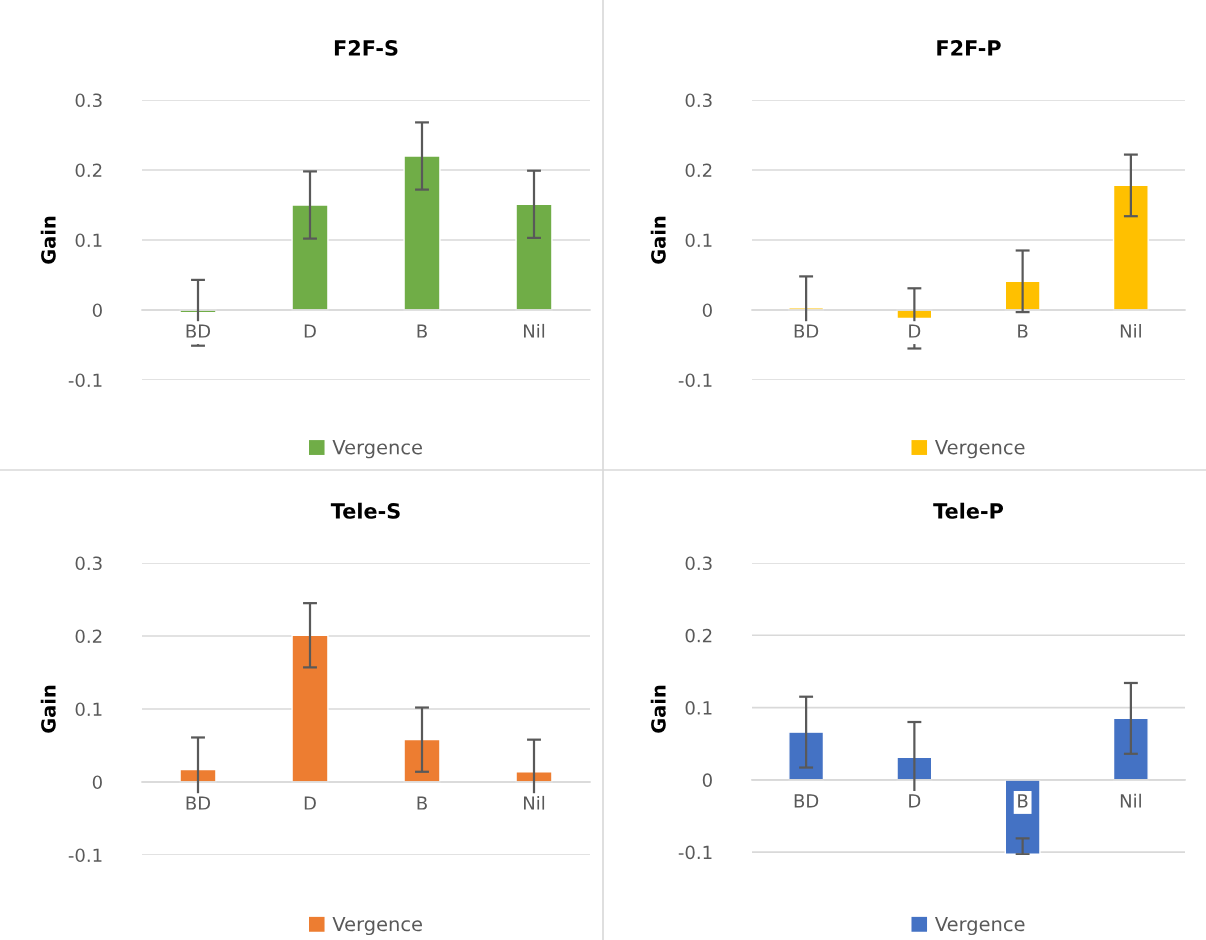 The image size is (1206, 940). What do you see at coordinates (969, 48) in the screenshot?
I see `chart-title: F2F-P` at bounding box center [969, 48].